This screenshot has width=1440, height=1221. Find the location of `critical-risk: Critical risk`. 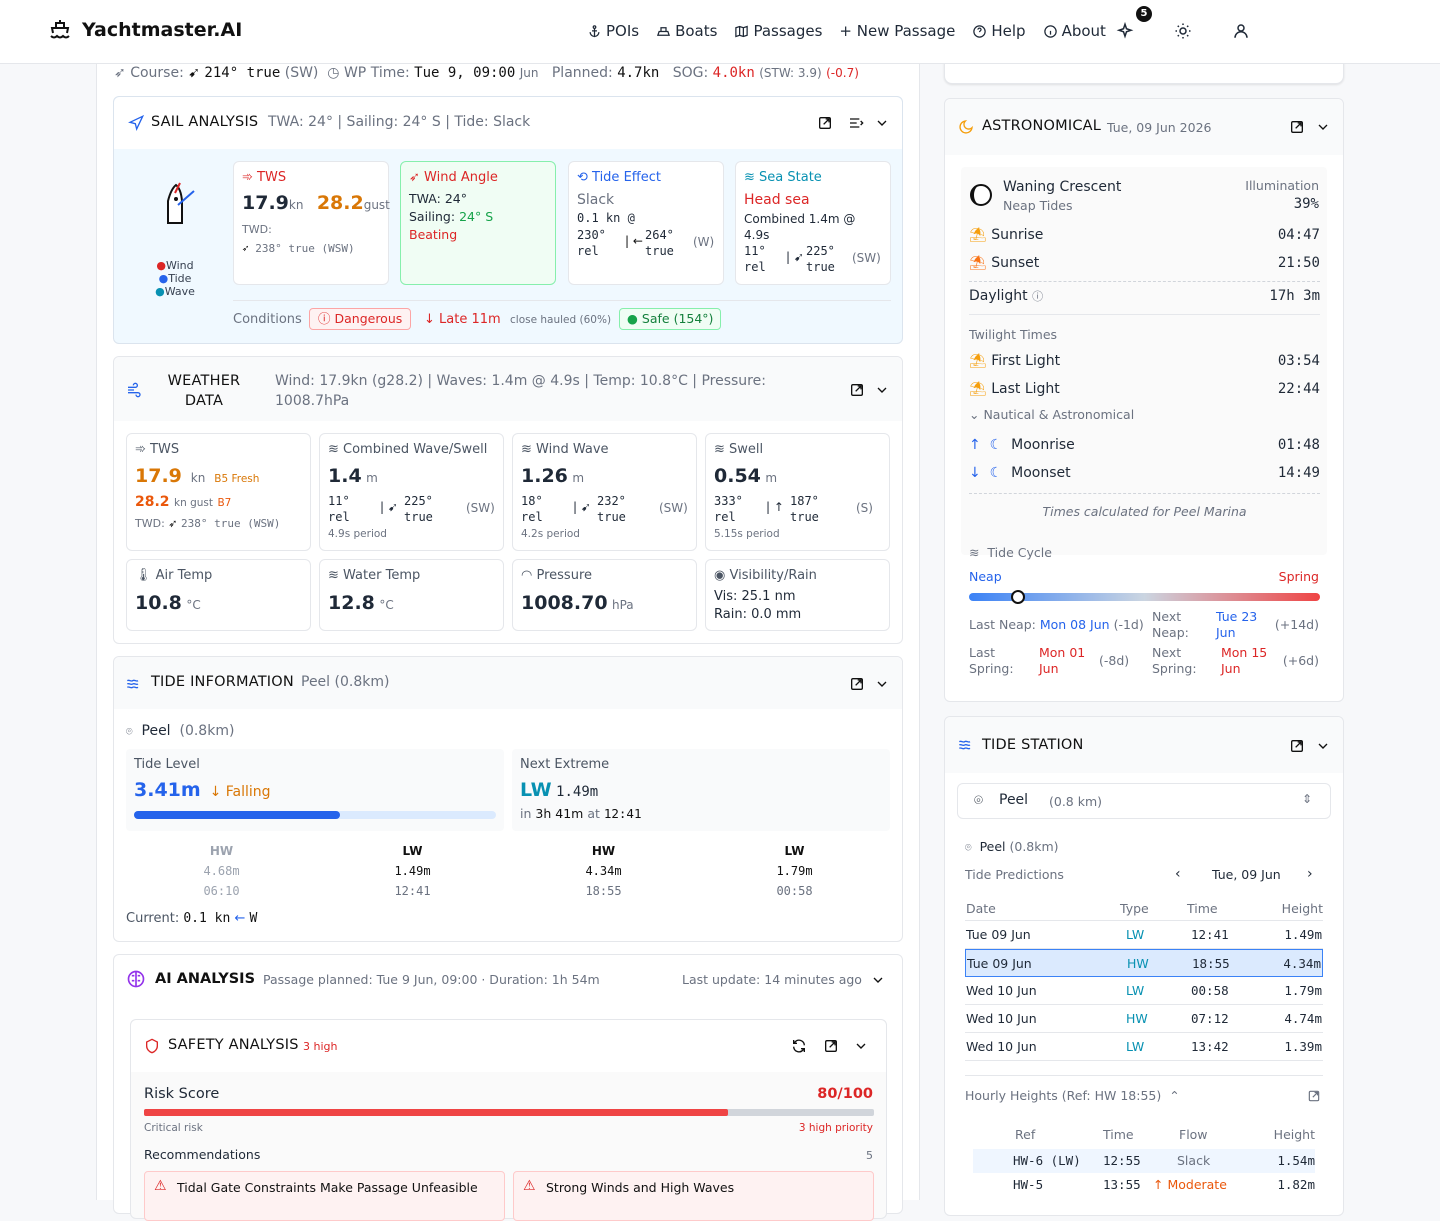

critical-risk: Critical risk is located at coordinates (173, 1128).